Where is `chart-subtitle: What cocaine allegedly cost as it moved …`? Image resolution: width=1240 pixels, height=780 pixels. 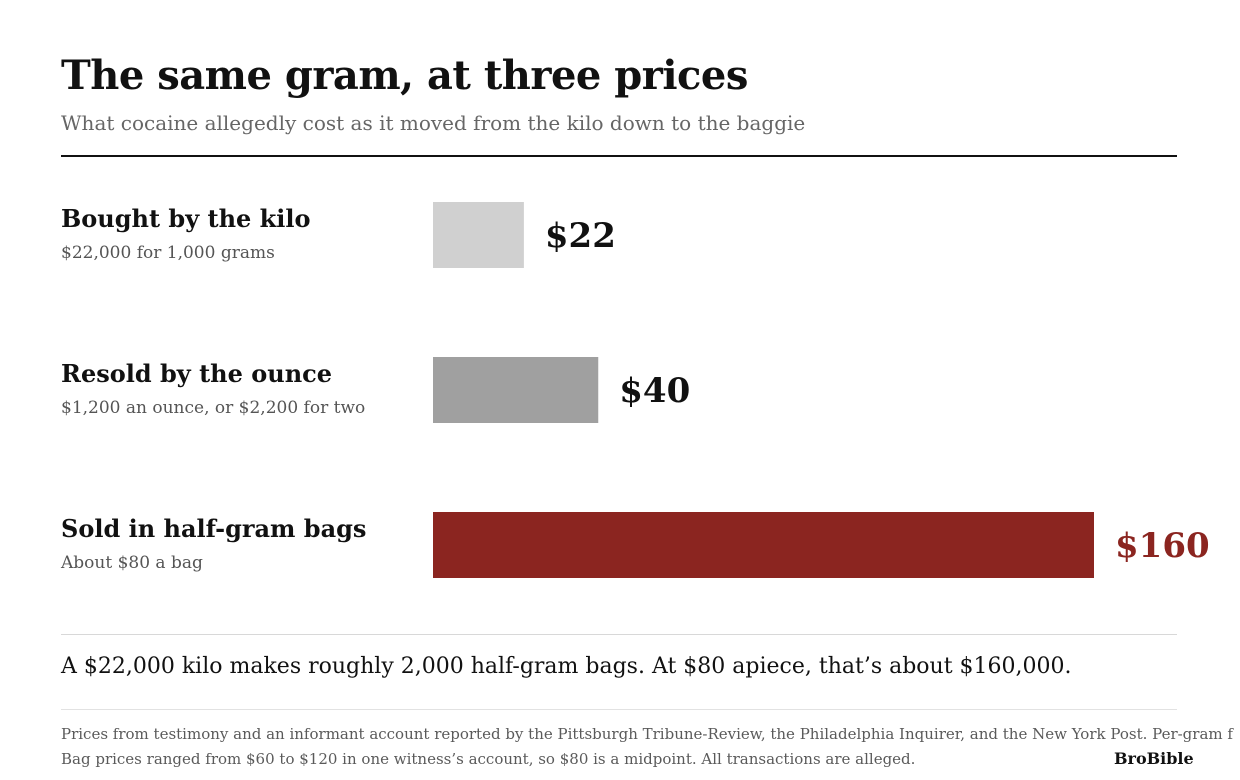 chart-subtitle: What cocaine allegedly cost as it moved … is located at coordinates (433, 123).